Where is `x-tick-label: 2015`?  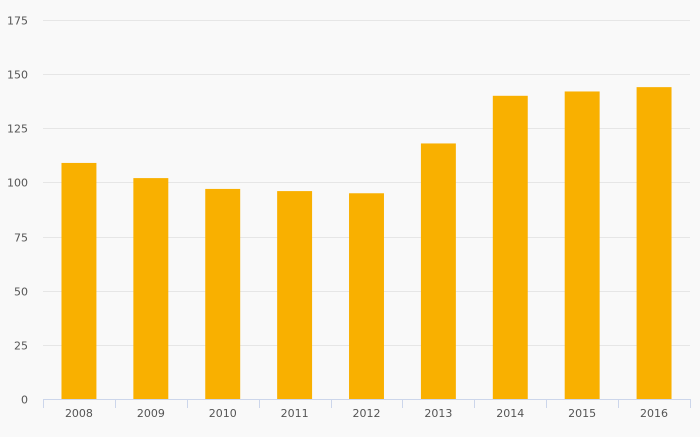
x-tick-label: 2015 is located at coordinates (582, 413).